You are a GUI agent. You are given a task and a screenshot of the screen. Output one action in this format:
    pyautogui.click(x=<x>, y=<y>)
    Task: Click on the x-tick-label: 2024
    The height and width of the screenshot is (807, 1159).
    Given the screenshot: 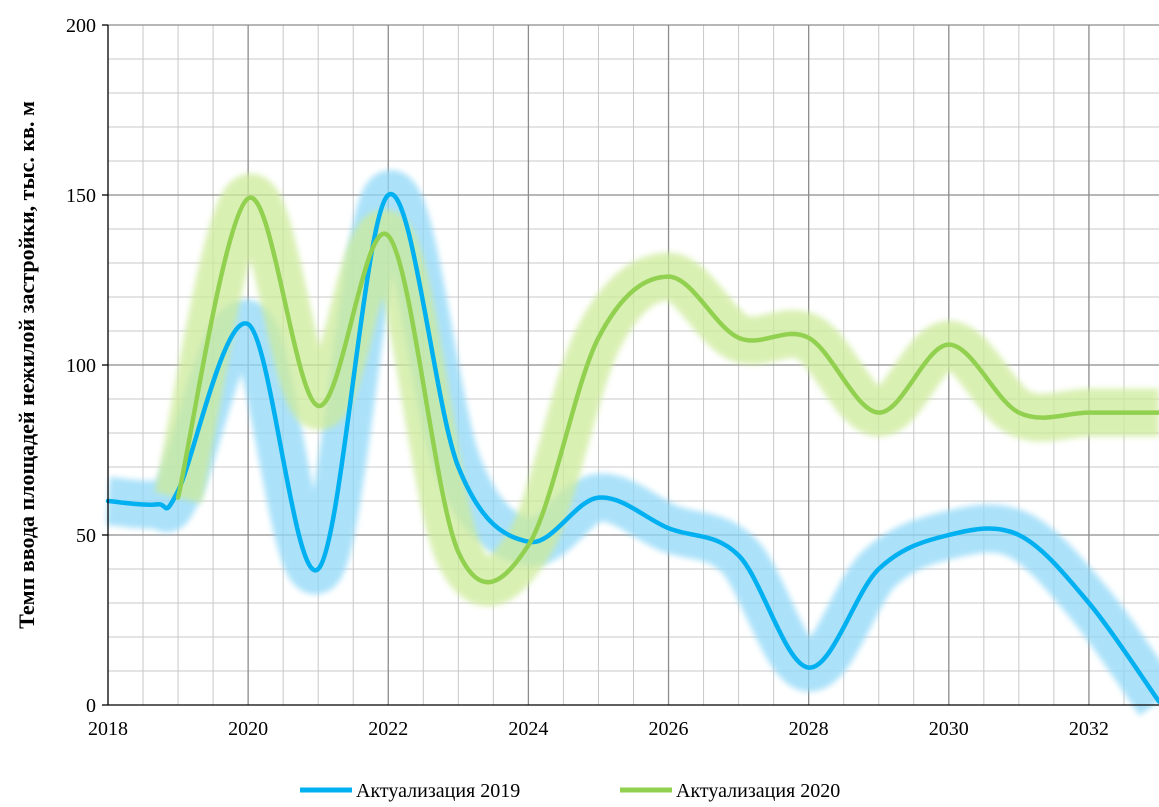 What is the action you would take?
    pyautogui.click(x=528, y=729)
    